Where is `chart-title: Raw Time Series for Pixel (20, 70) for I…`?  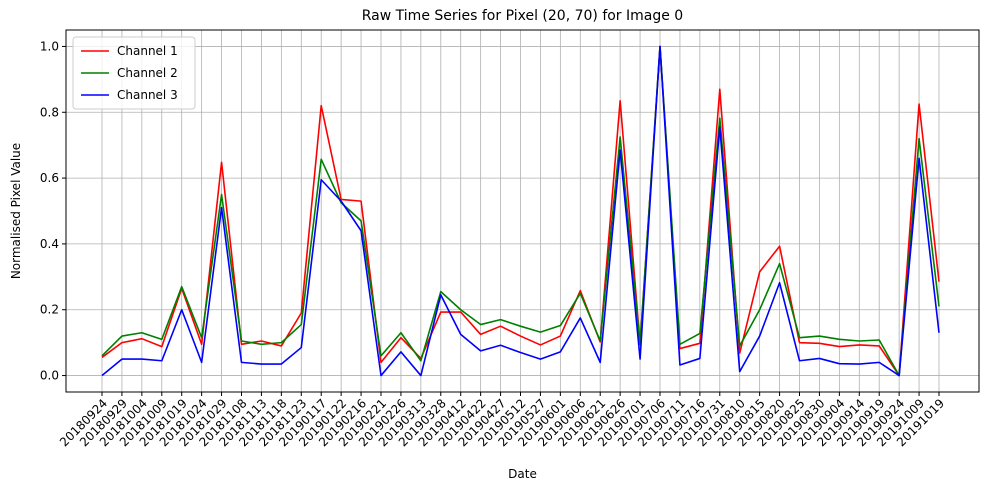 chart-title: Raw Time Series for Pixel (20, 70) for I… is located at coordinates (522, 16).